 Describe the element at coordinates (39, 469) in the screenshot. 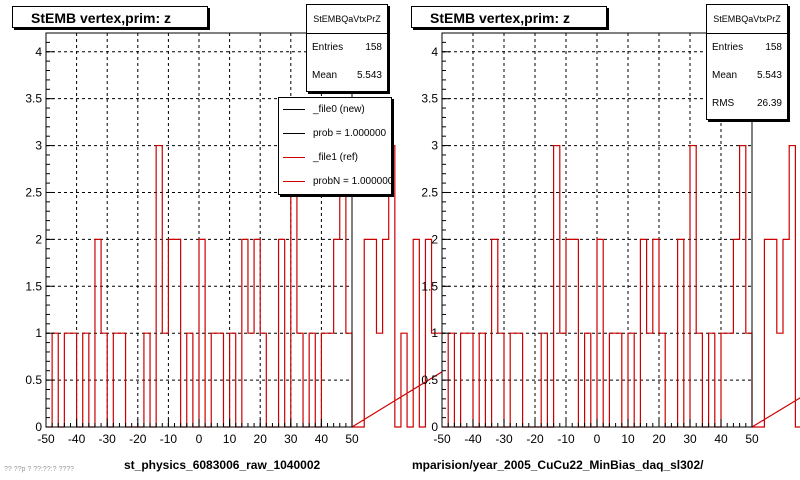

I see `corner-note: ?? ??p ? ??:??:? ????` at that location.